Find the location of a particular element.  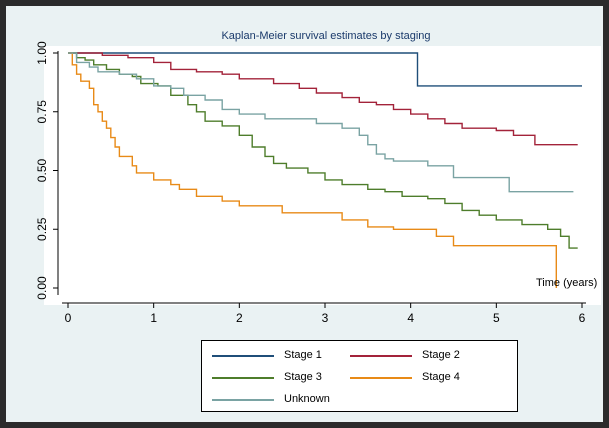

y-tick-label: 0.00 is located at coordinates (42, 288).